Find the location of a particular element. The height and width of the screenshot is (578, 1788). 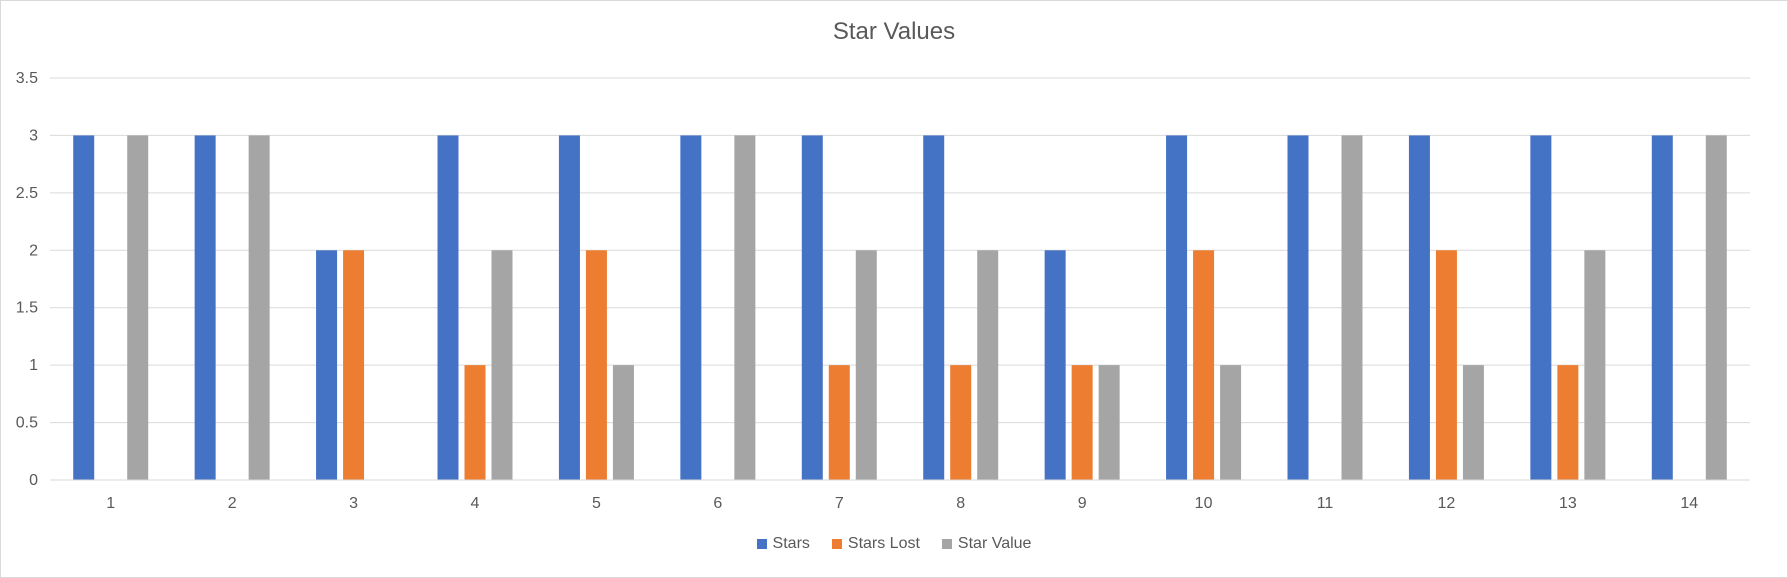

x-tick-label: 13 is located at coordinates (1568, 503).